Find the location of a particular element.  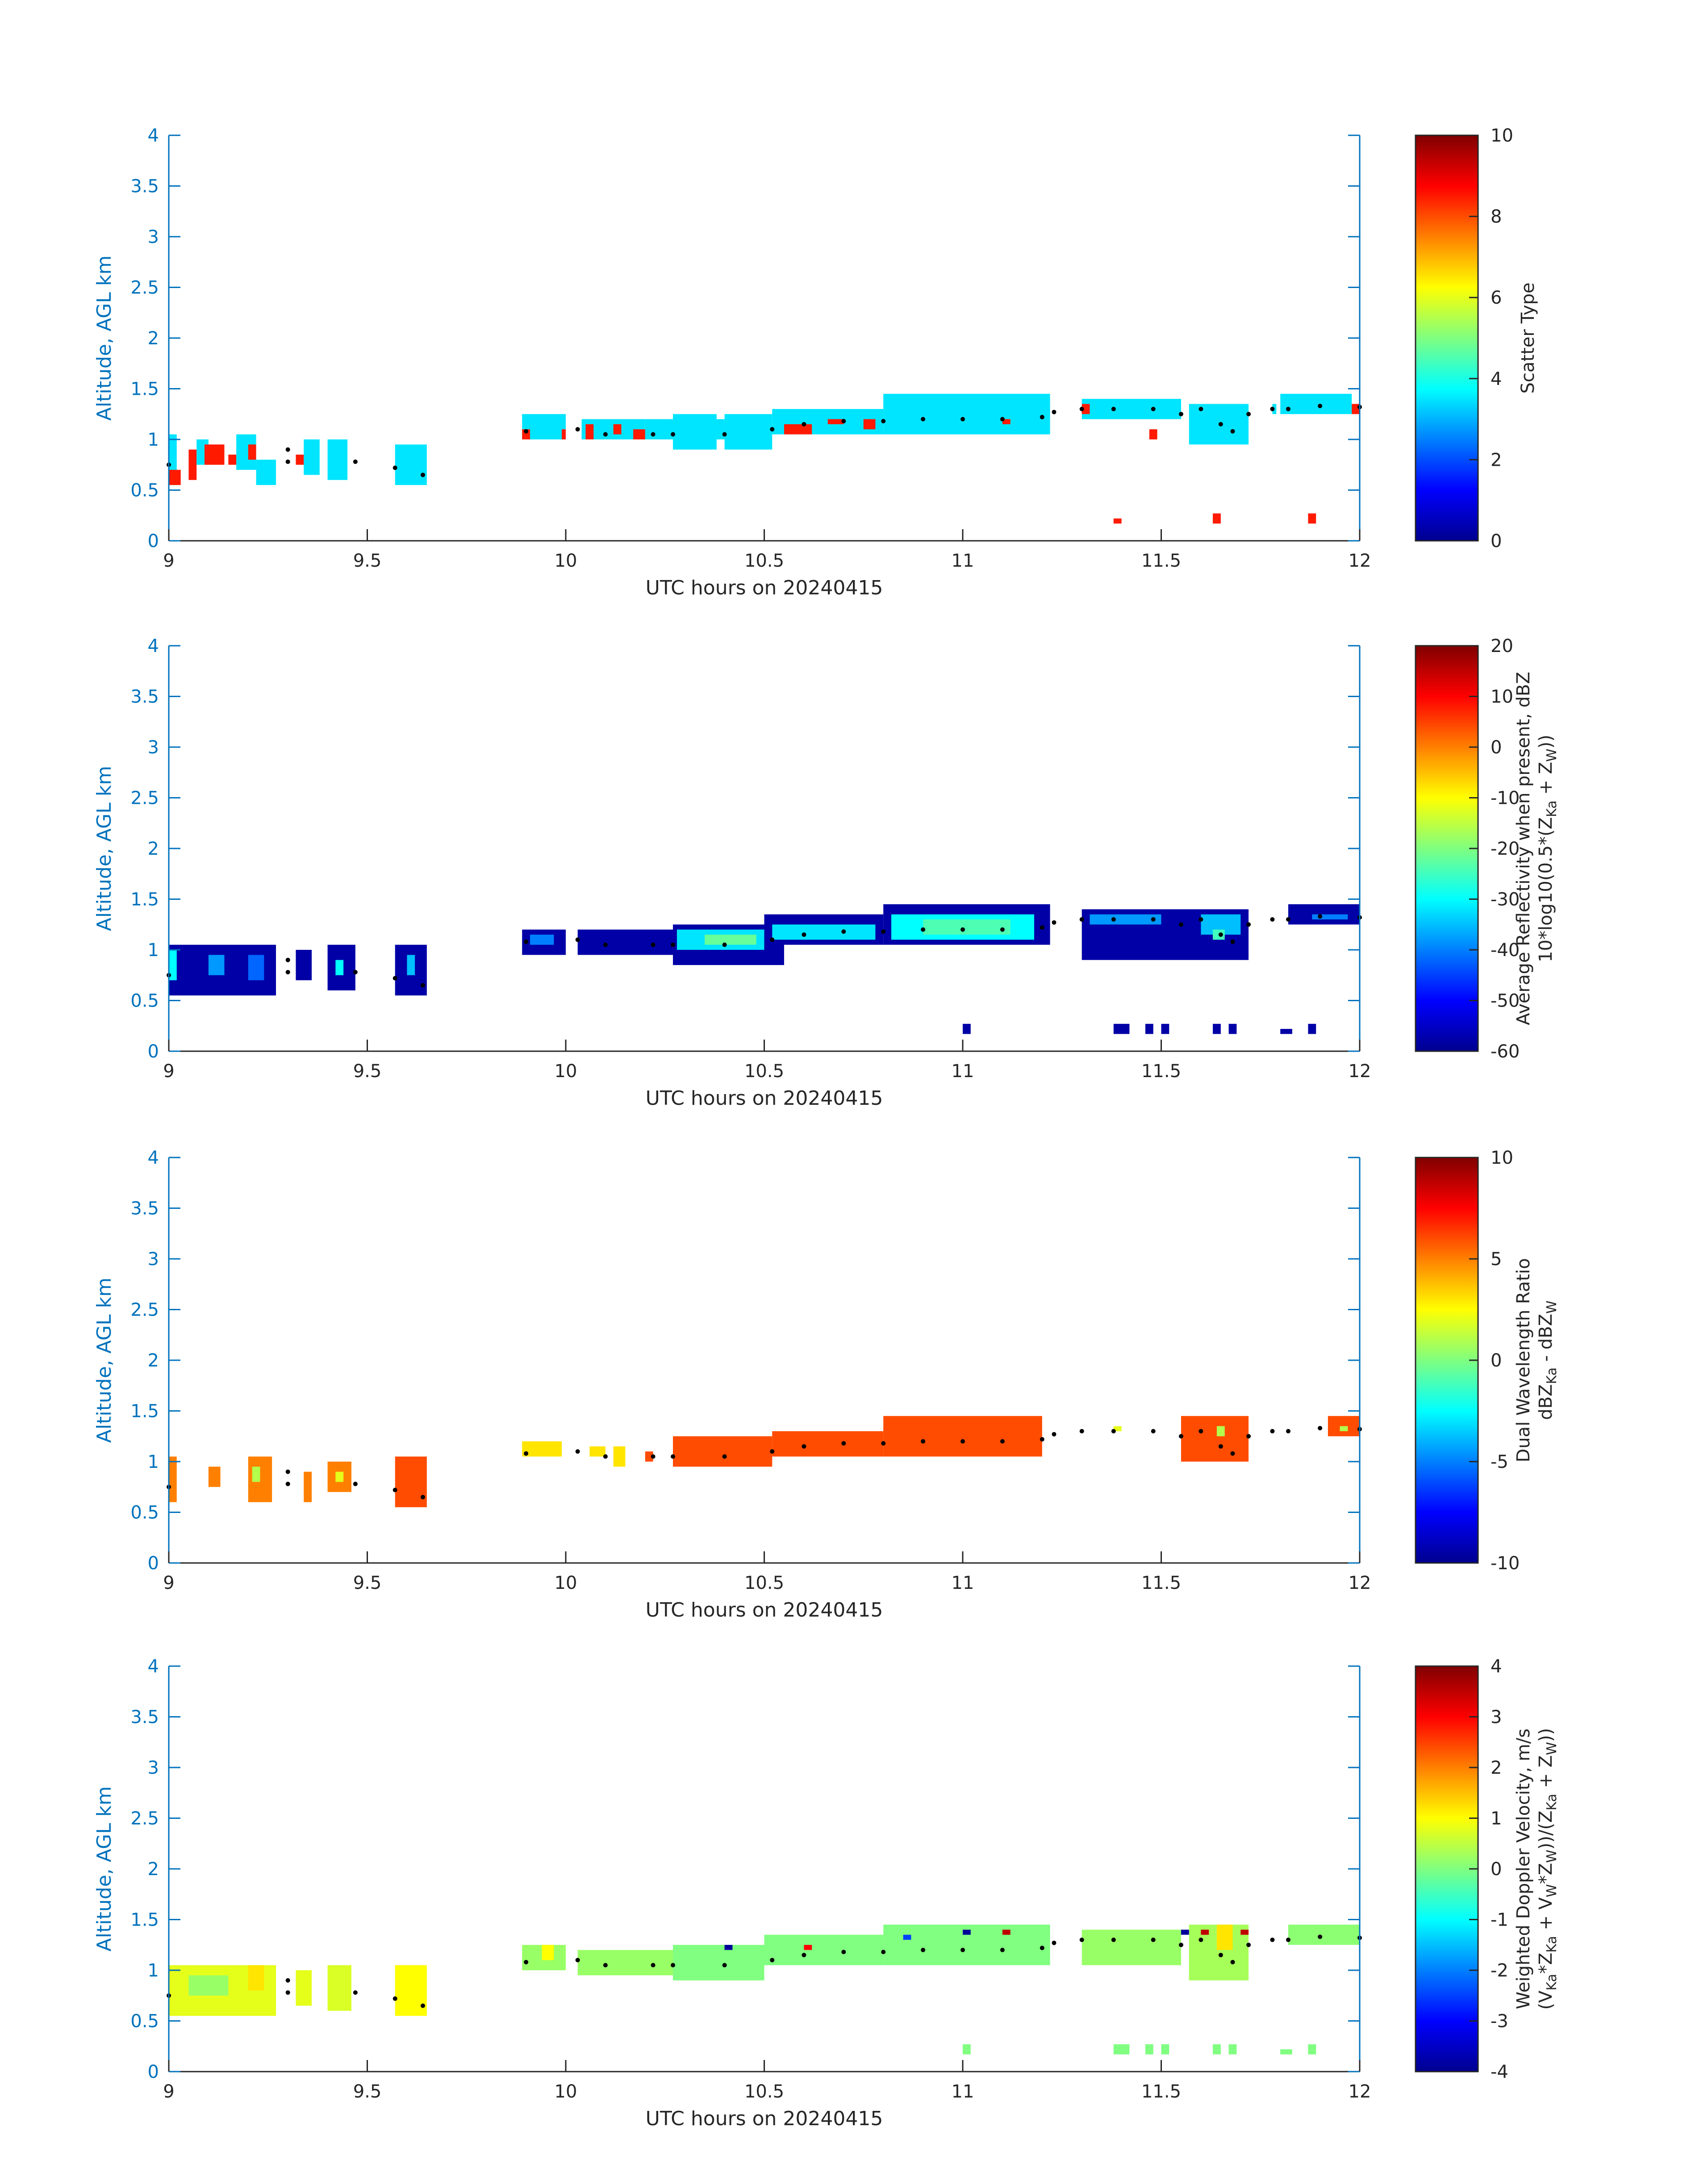

y-axis-label: Altitude, AGL km is located at coordinates (104, 338).